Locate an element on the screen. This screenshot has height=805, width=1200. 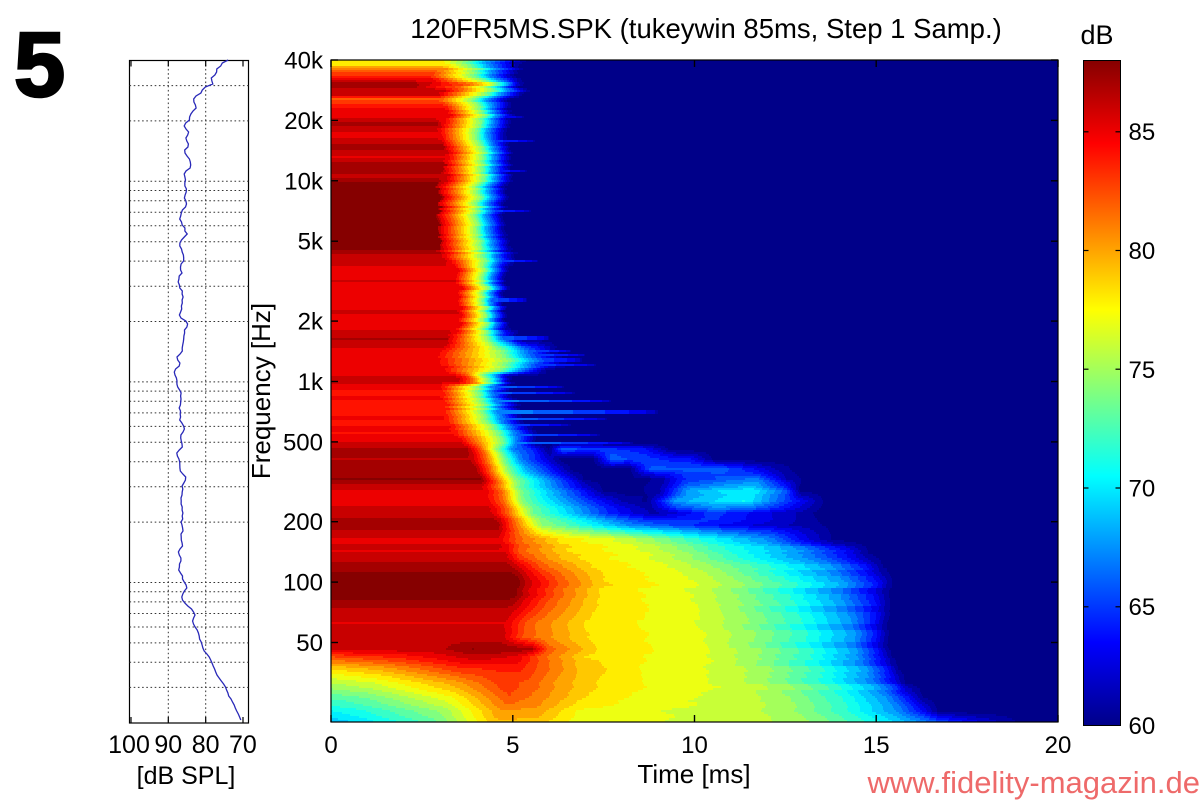
svg-text: 85 is located at coordinates (1142, 132).